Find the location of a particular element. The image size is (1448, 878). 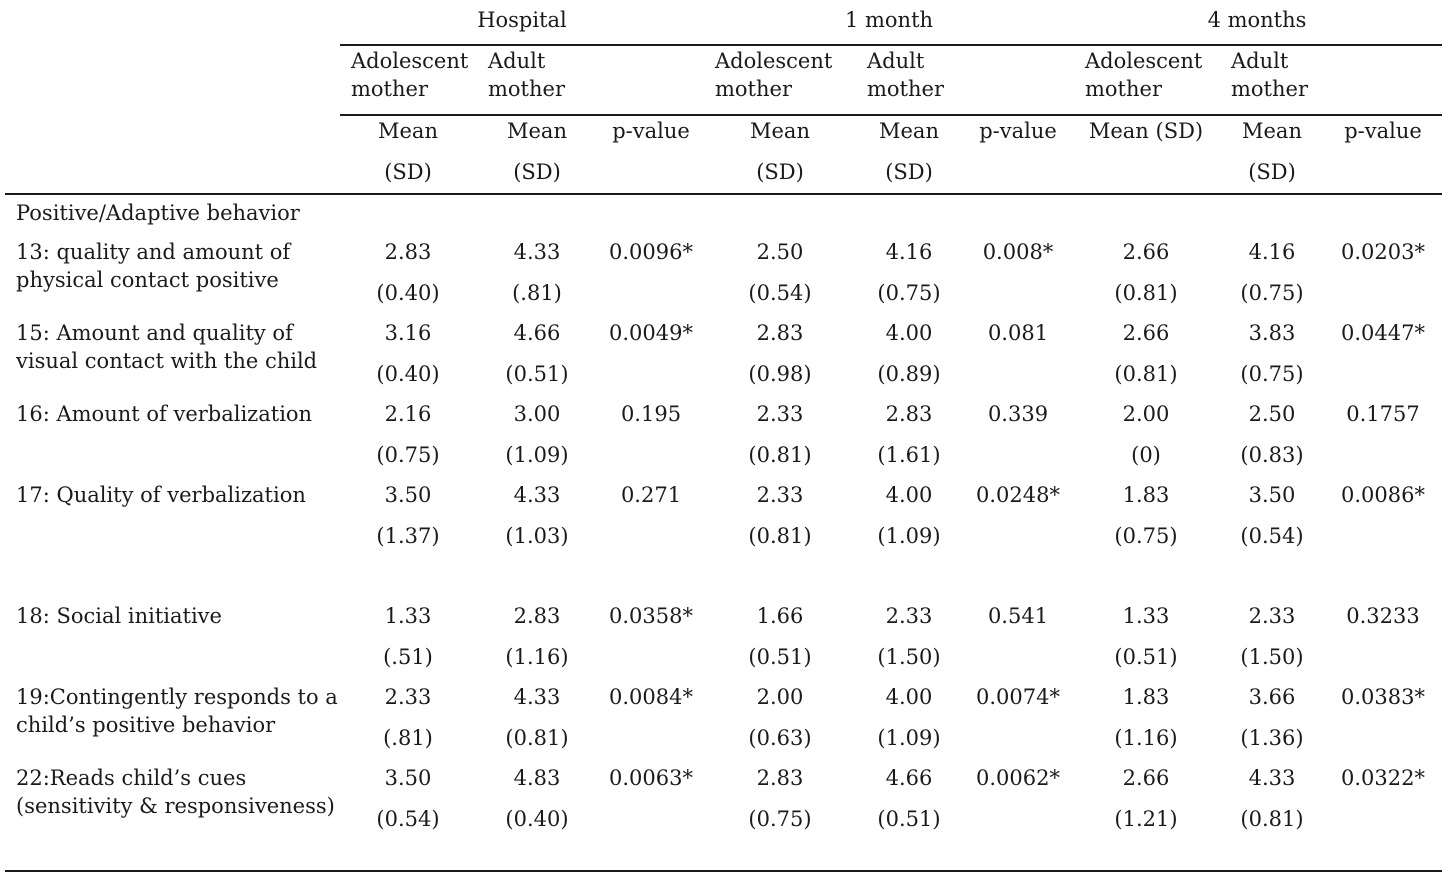

p-value-cell: 0.0096* is located at coordinates (651, 252).